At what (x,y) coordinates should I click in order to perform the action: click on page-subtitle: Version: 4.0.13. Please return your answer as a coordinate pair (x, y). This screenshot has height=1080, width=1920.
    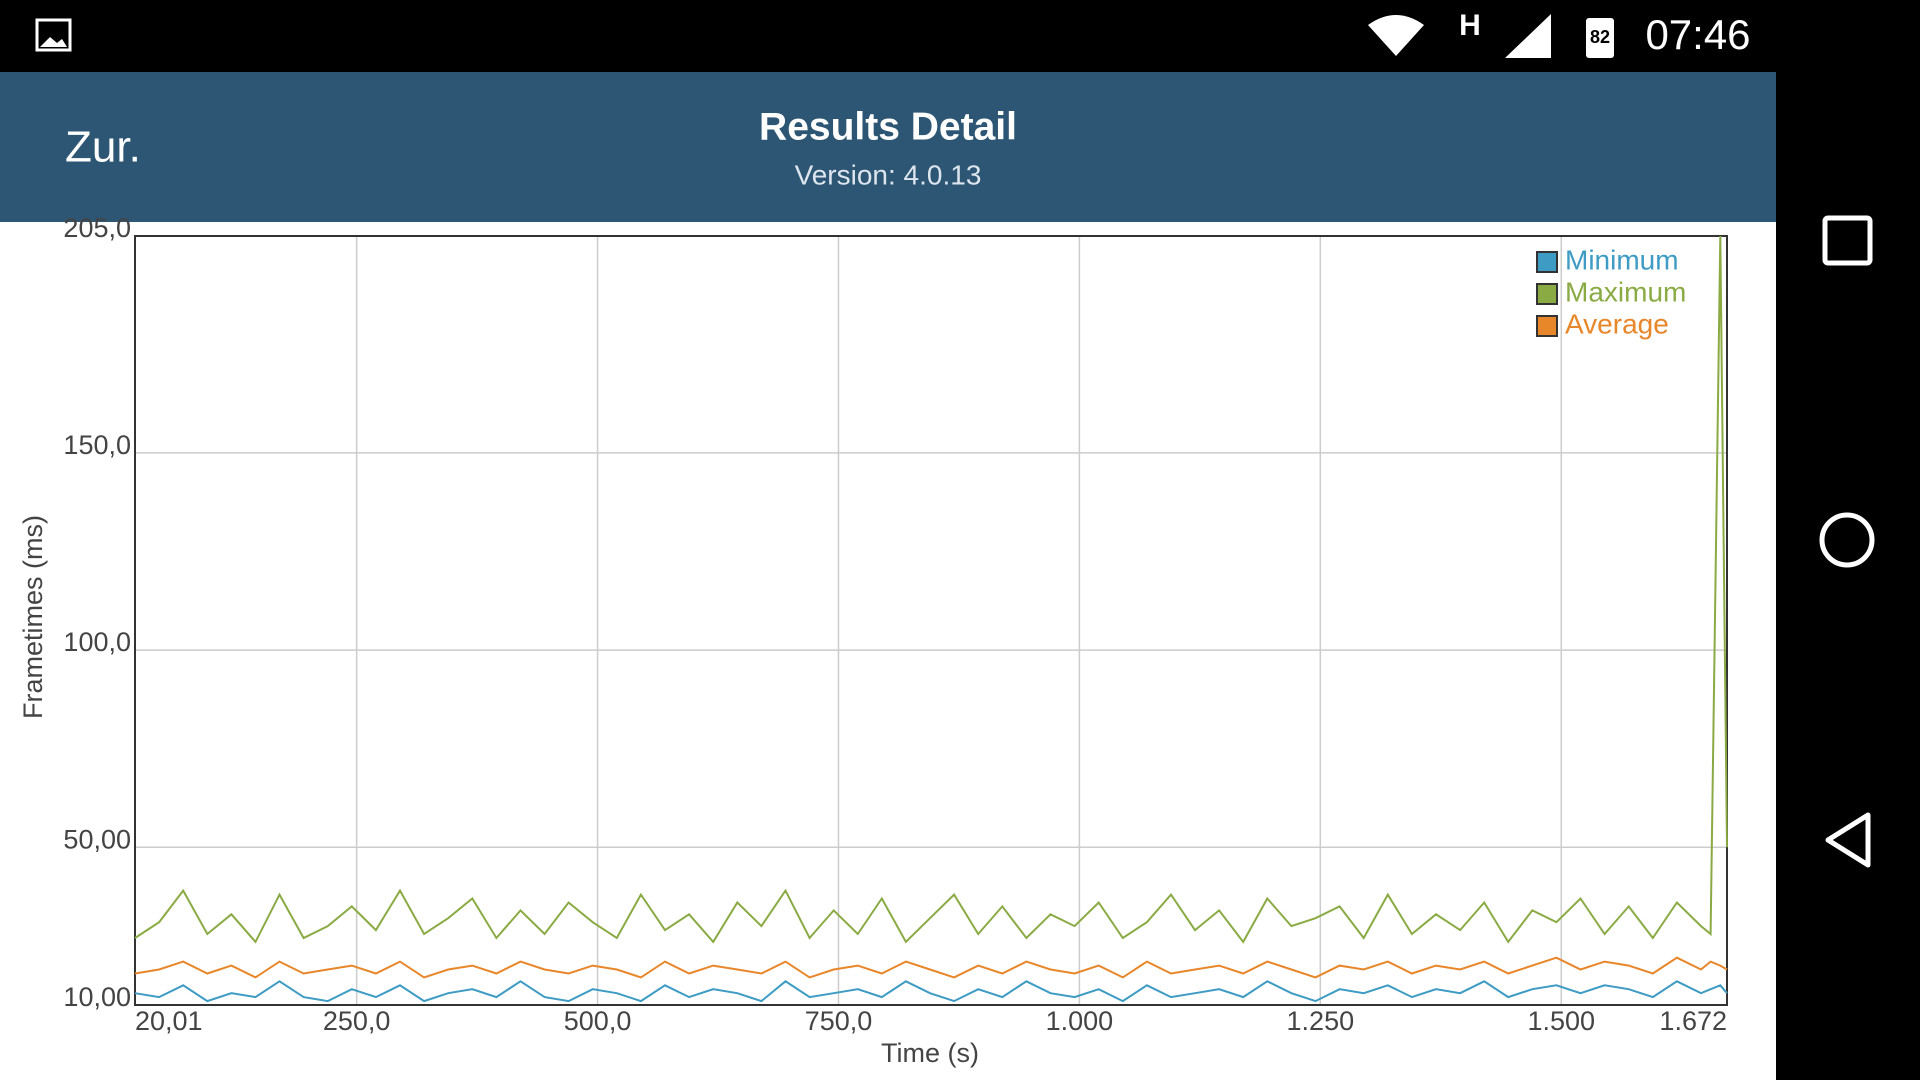
    Looking at the image, I should click on (888, 174).